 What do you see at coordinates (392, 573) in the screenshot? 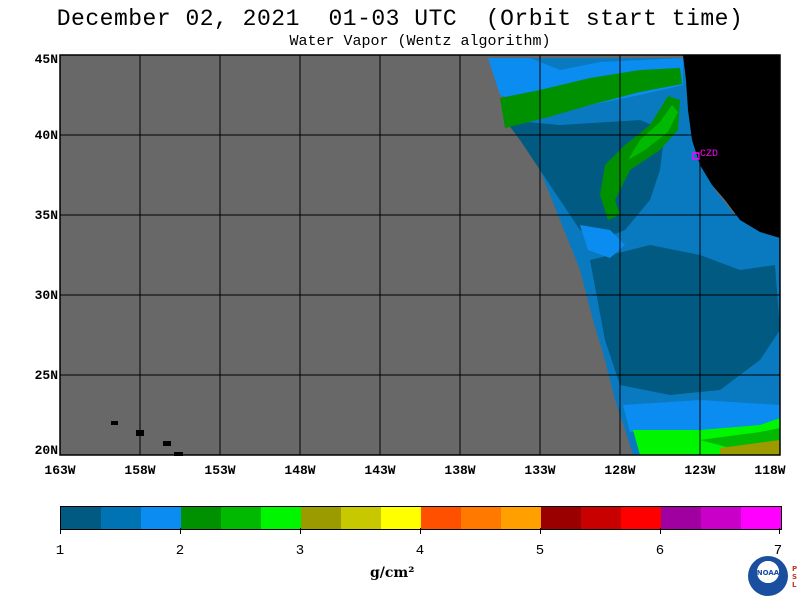
I see `colorbar-units: g/cm²` at bounding box center [392, 573].